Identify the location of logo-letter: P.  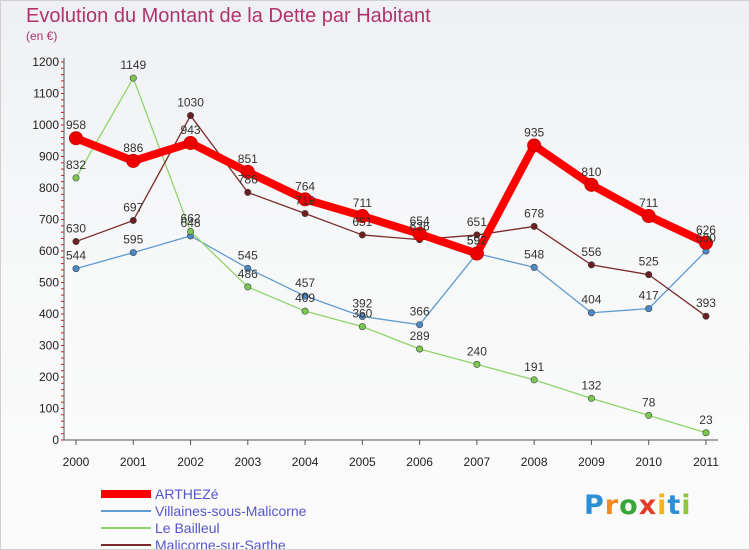
(594, 505).